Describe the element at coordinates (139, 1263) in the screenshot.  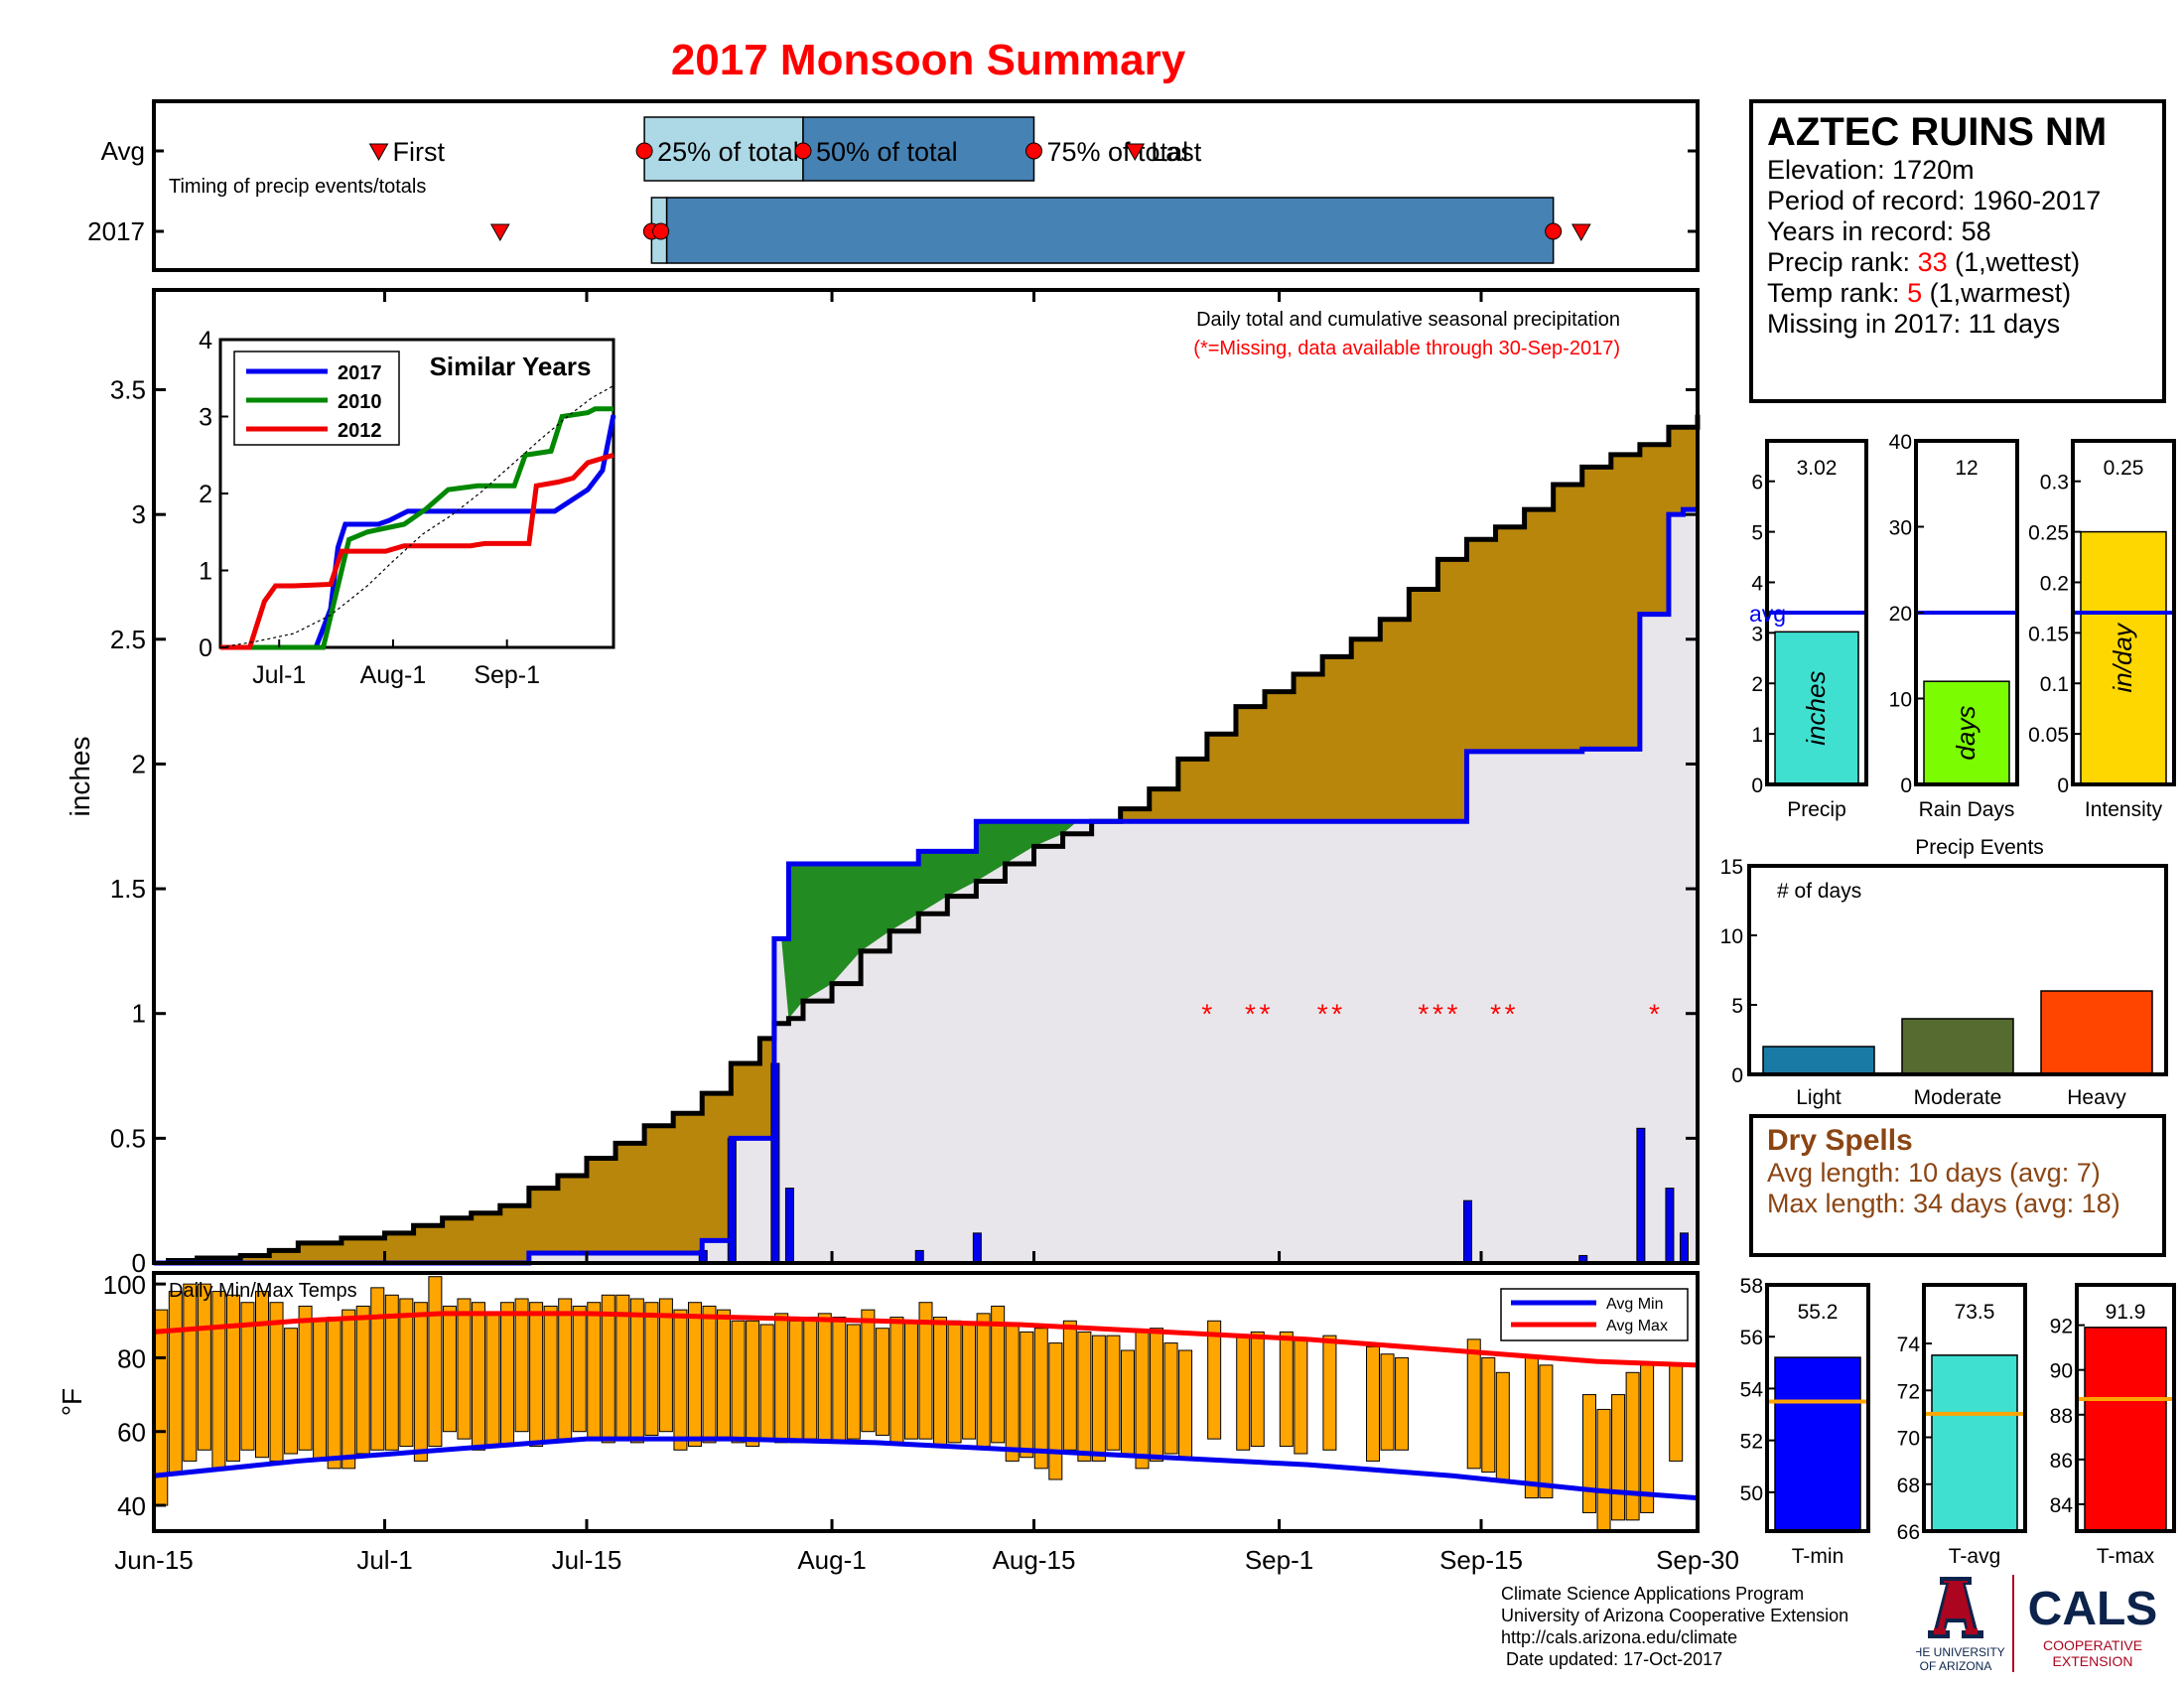
I see `precip-ytick-label: 0` at that location.